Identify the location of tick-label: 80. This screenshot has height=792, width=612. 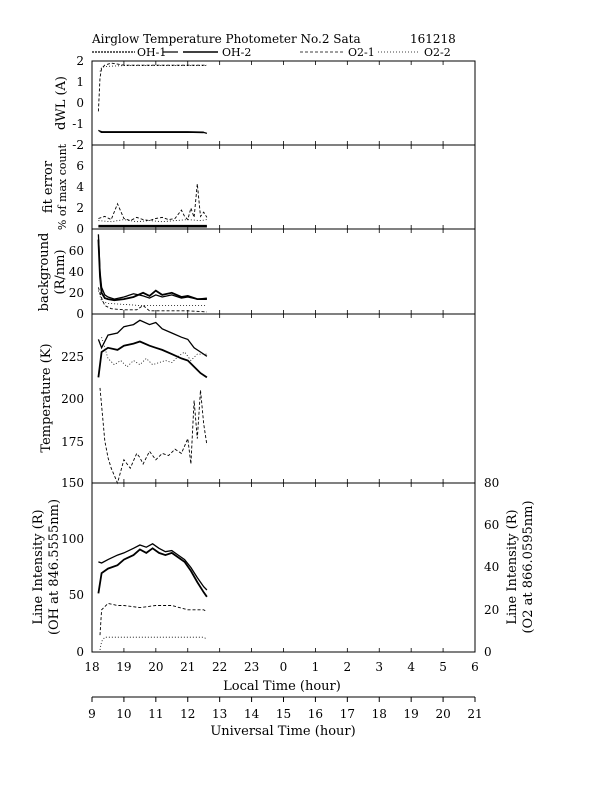
(491, 483).